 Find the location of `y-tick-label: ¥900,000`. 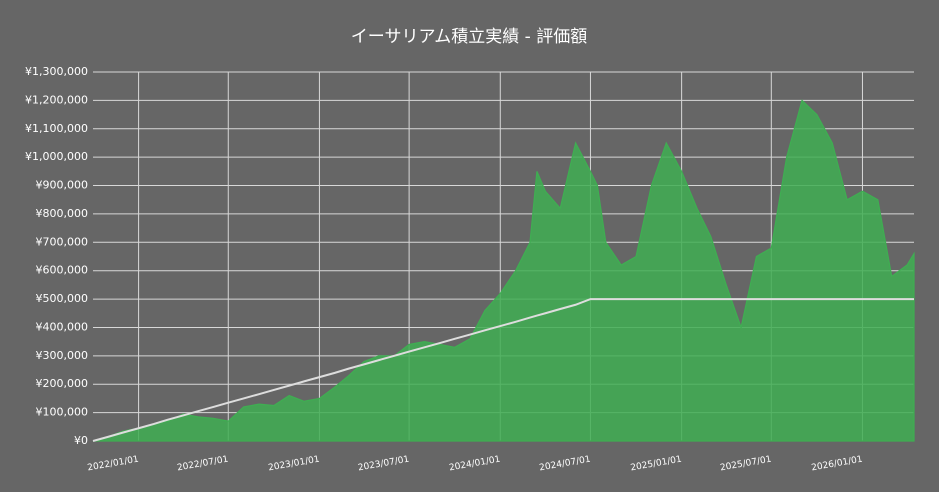

y-tick-label: ¥900,000 is located at coordinates (62, 185).